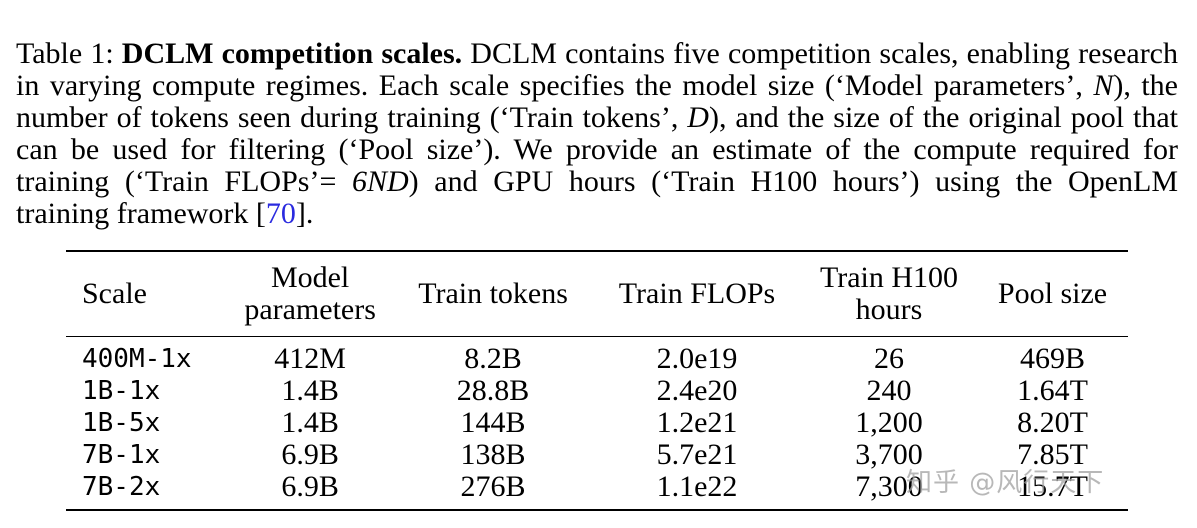 The height and width of the screenshot is (528, 1197). I want to click on header-pool-size: Pool size, so click(1052, 293).